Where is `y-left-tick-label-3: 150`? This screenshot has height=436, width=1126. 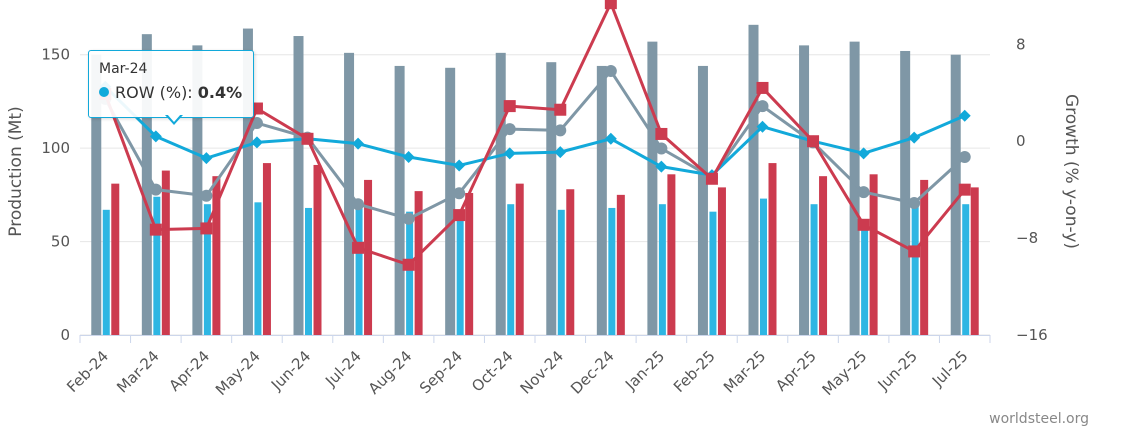
y-left-tick-label-3: 150 is located at coordinates (55, 55).